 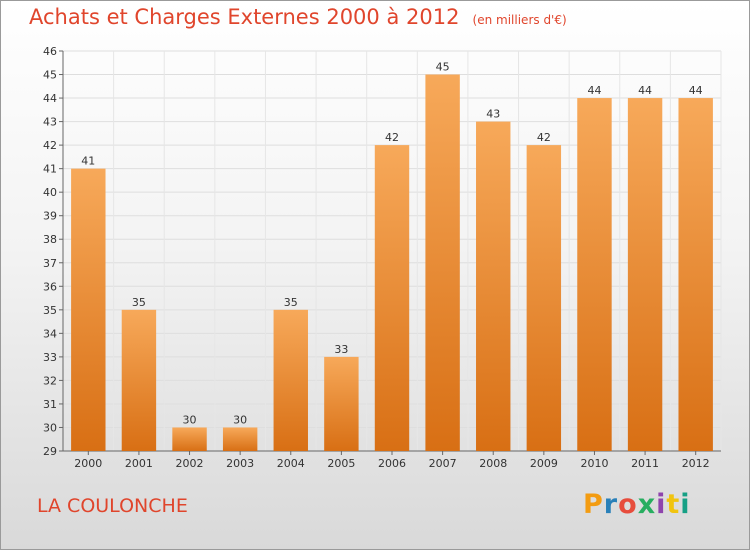 What do you see at coordinates (493, 114) in the screenshot?
I see `value-label-2008: 43` at bounding box center [493, 114].